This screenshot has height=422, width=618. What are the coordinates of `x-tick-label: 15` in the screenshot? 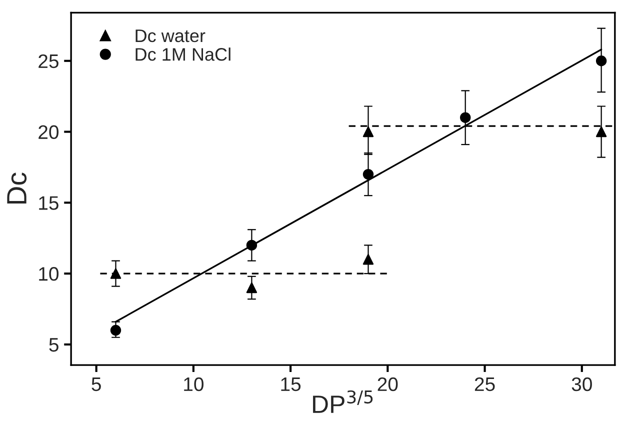 It's located at (291, 385).